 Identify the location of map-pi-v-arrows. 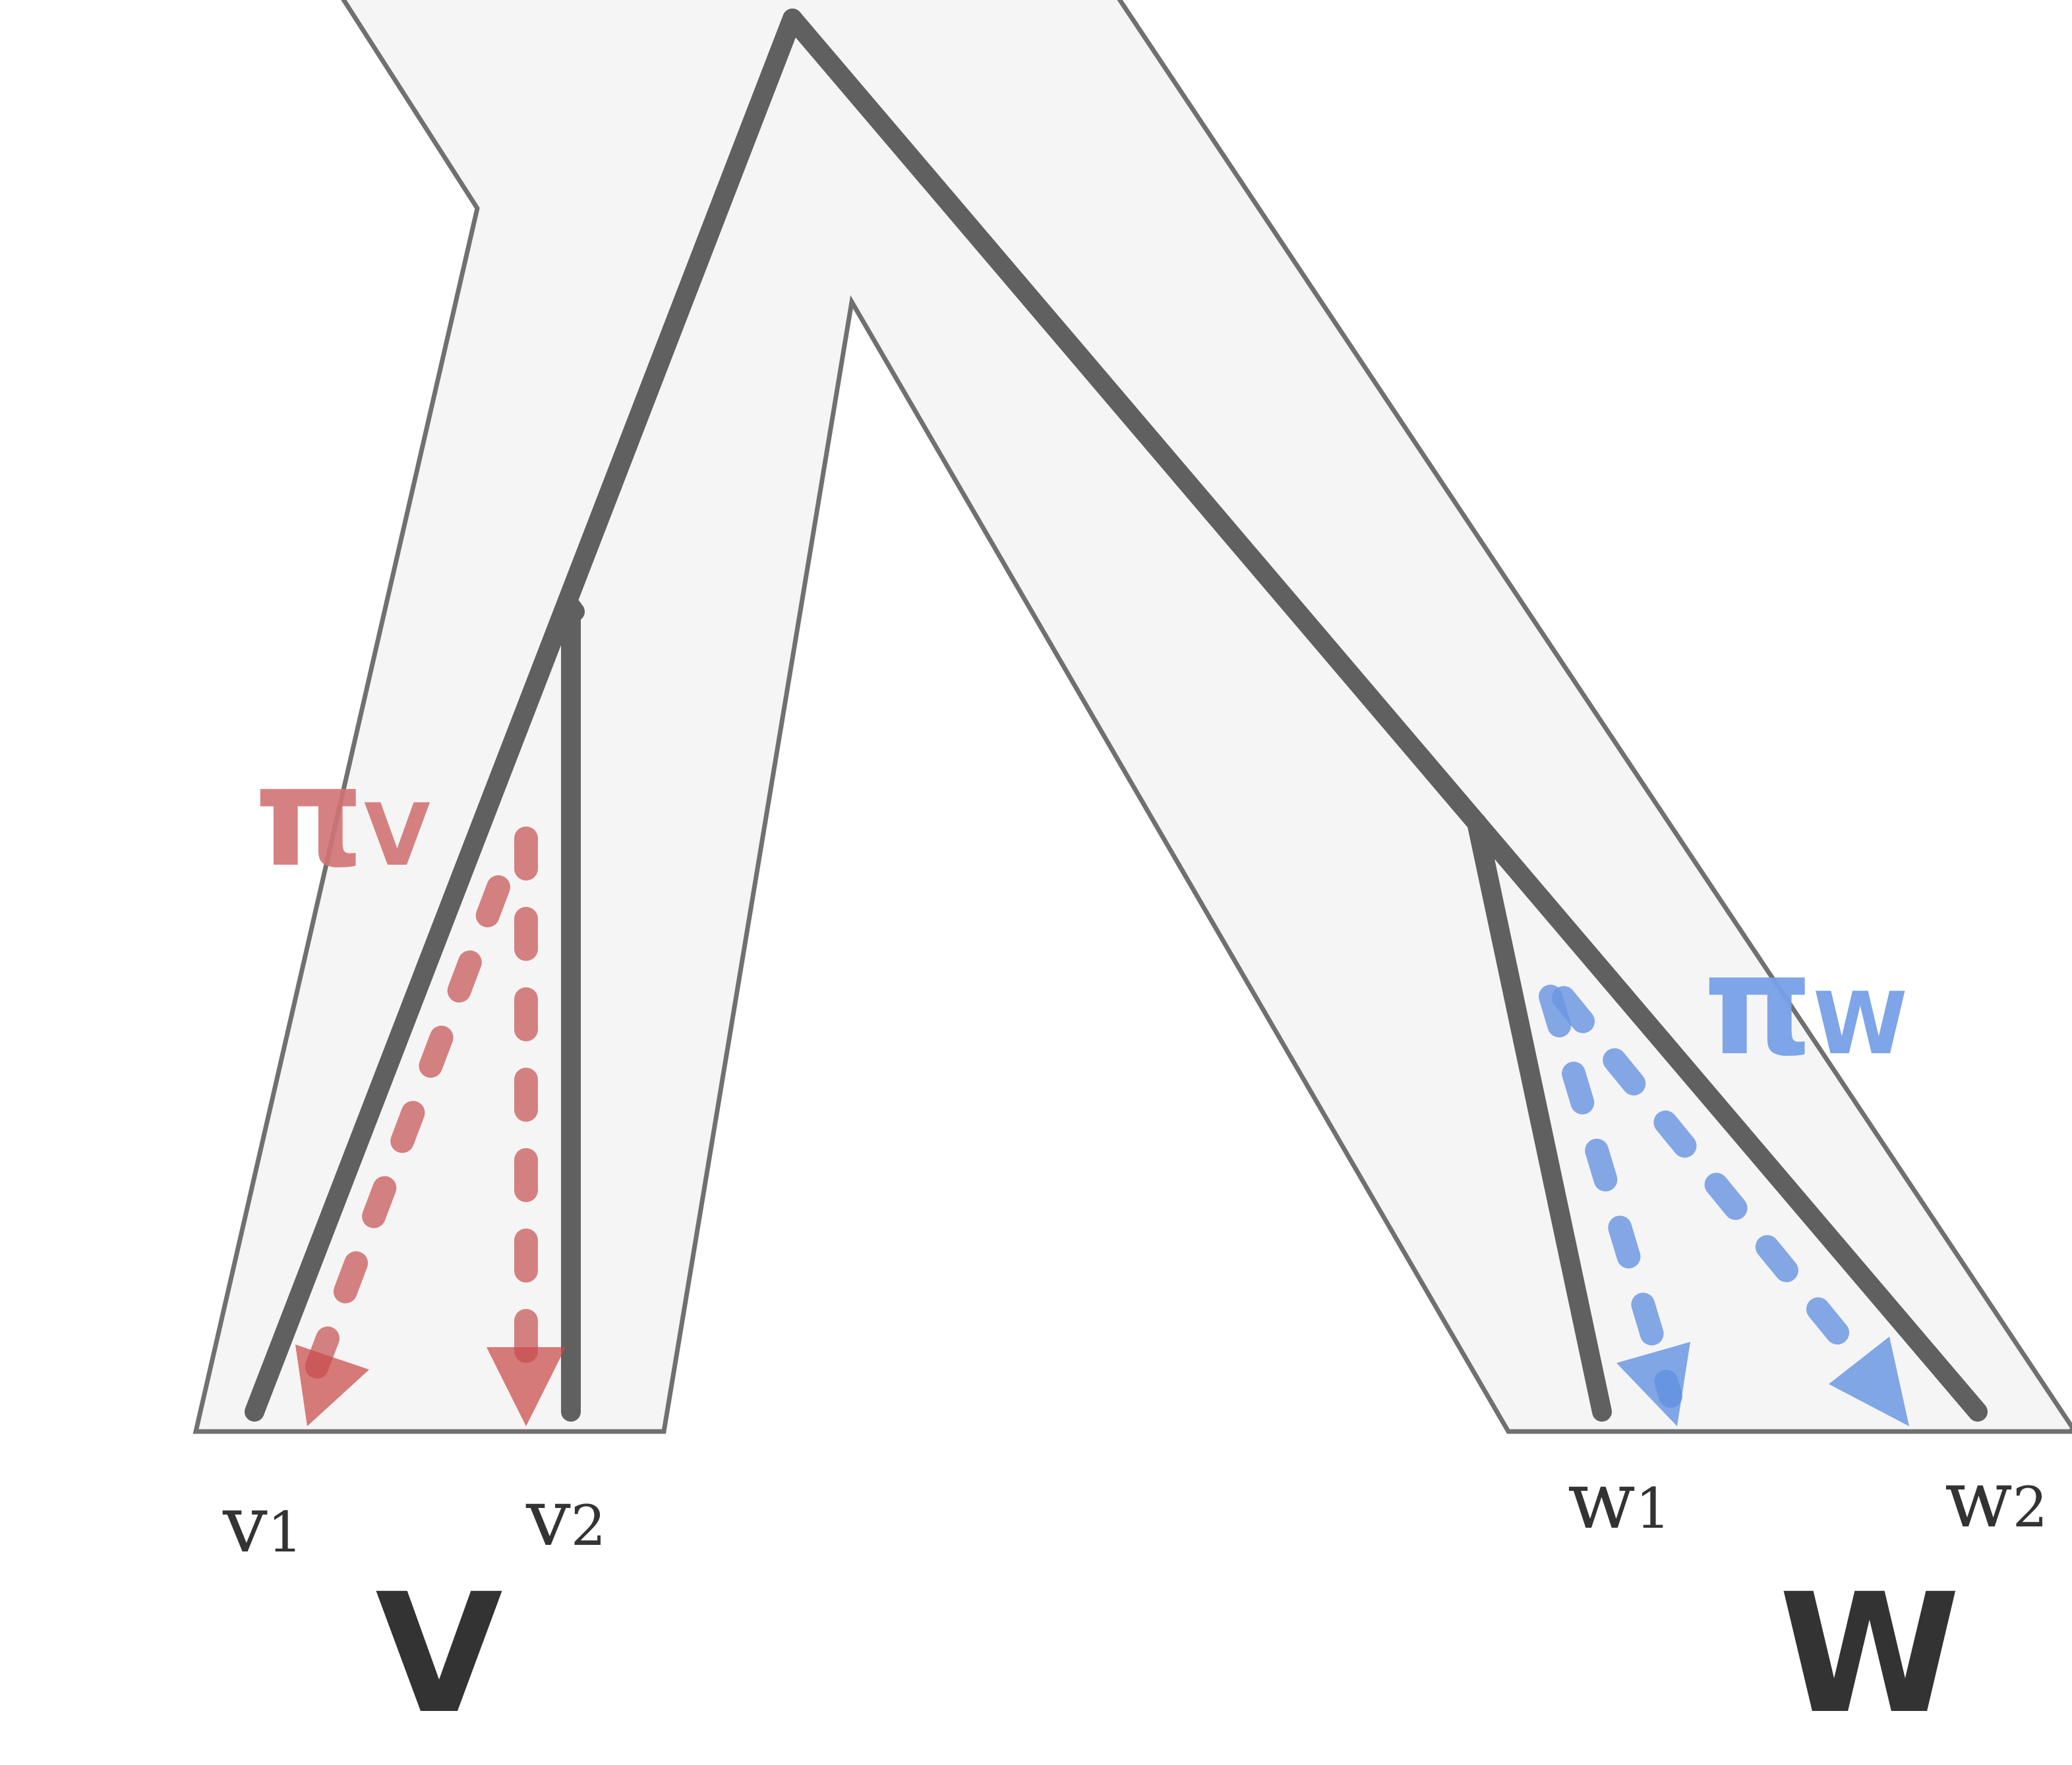
(430, 1126).